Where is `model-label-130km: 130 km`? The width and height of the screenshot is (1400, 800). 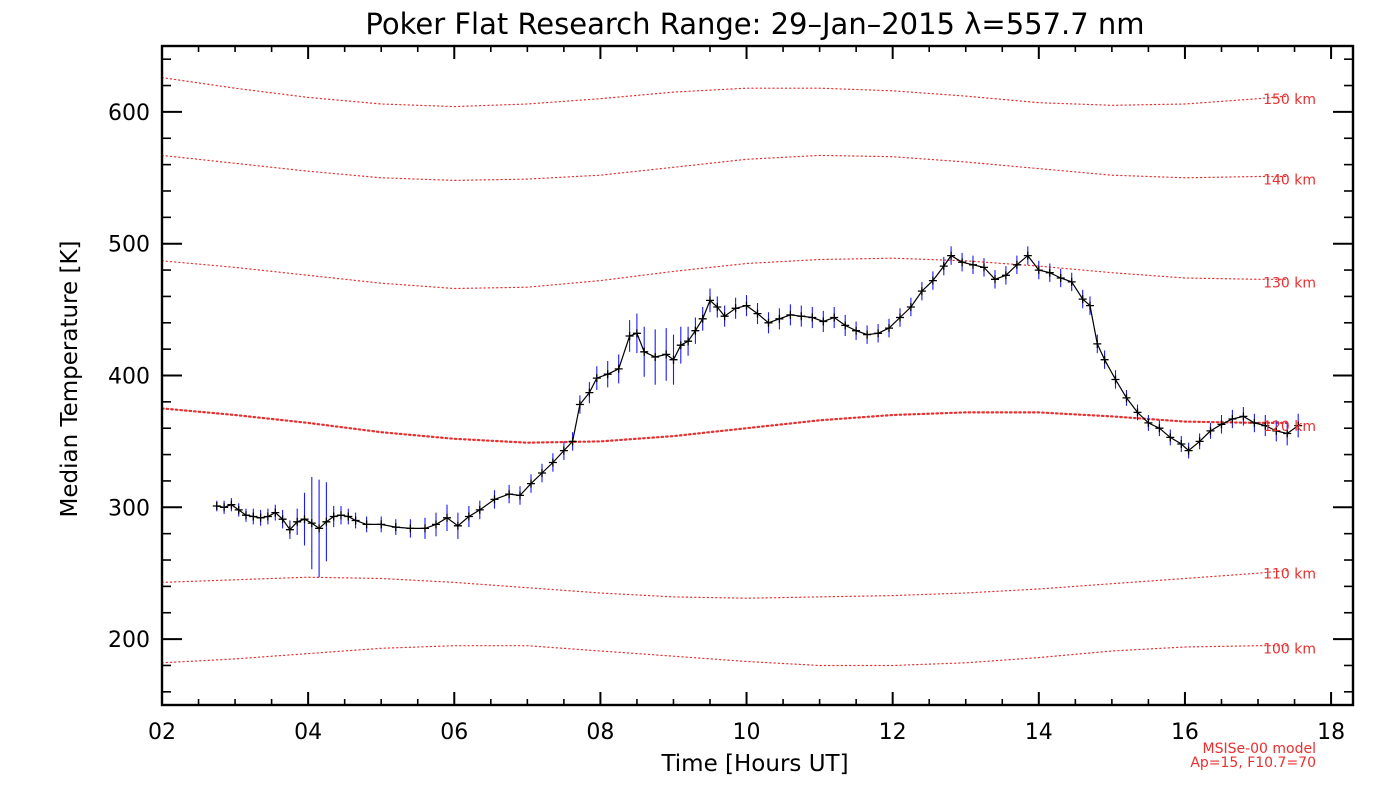
model-label-130km: 130 km is located at coordinates (1289, 283).